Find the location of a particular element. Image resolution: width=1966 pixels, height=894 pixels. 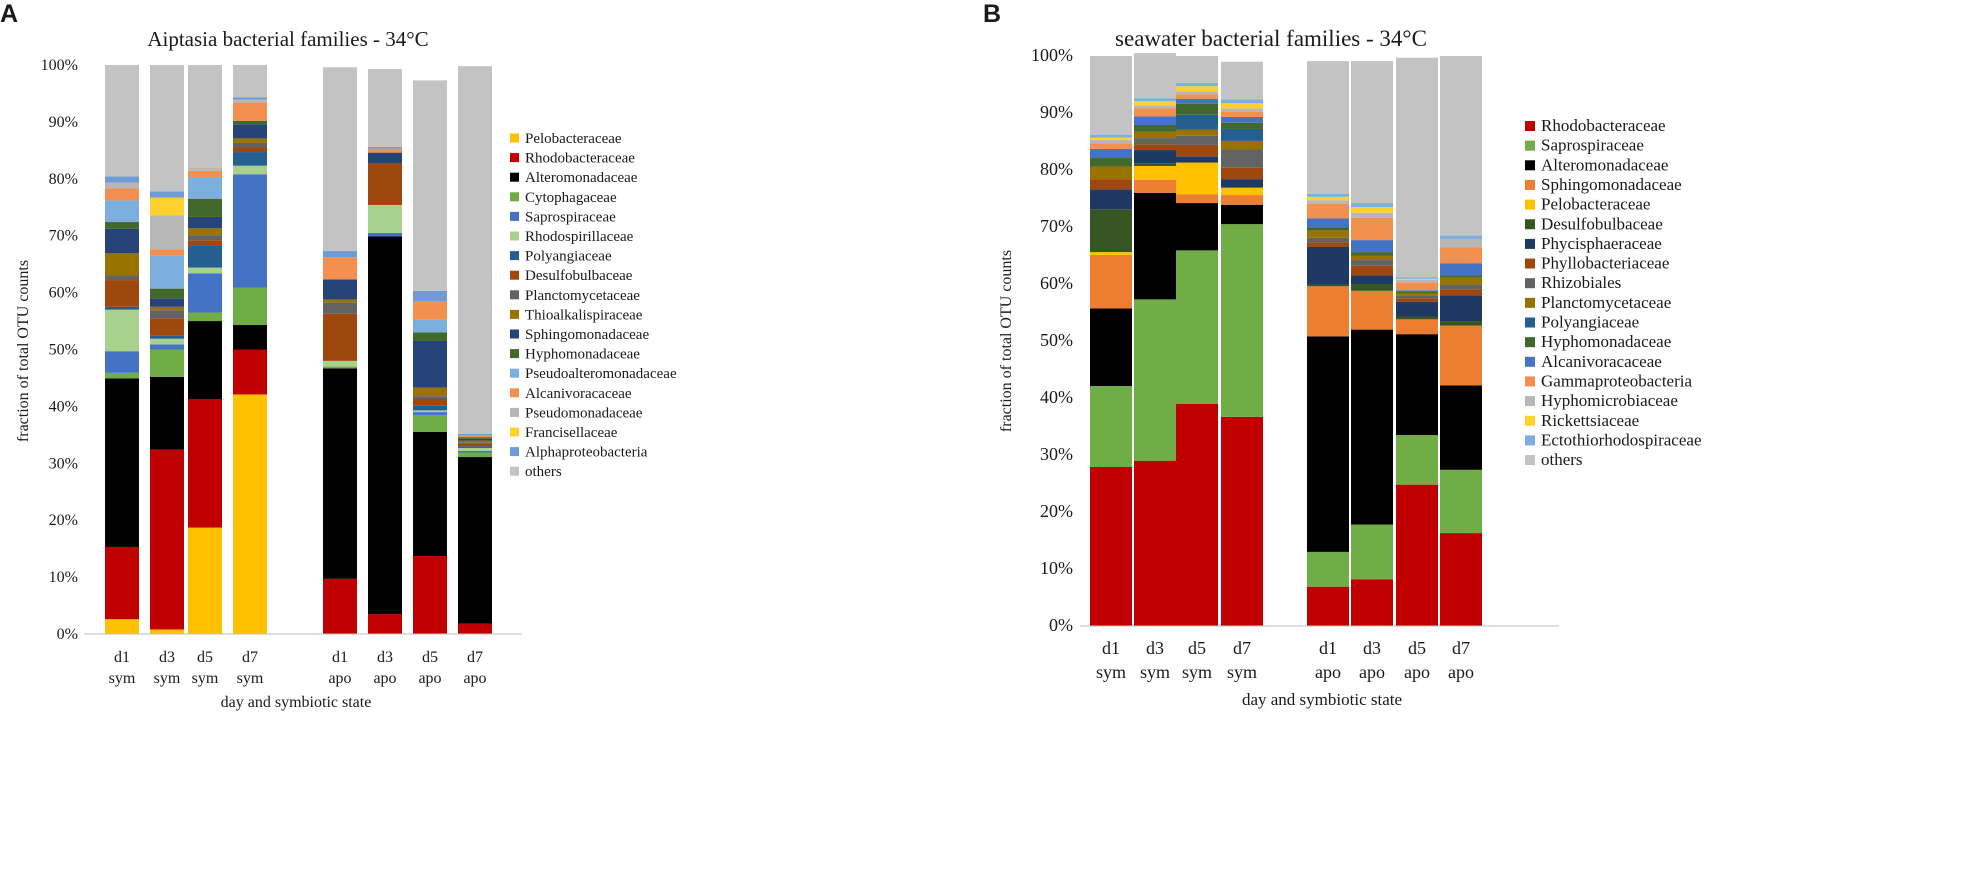

legend-label: Saprospiraceae is located at coordinates (1592, 145).